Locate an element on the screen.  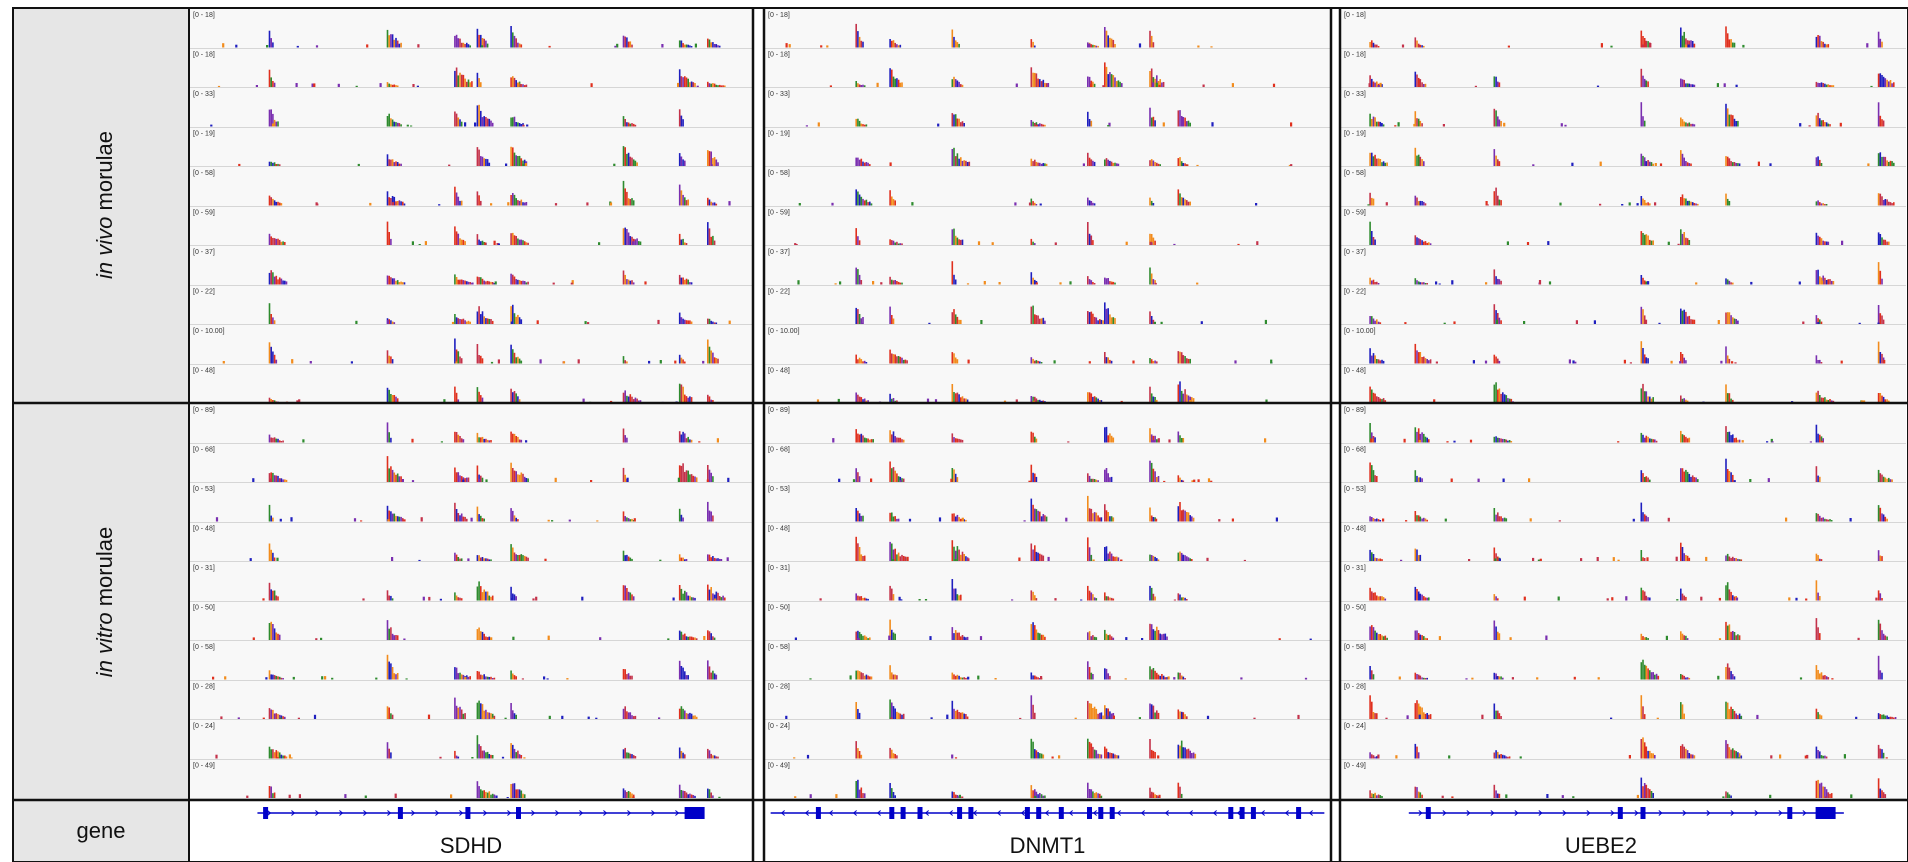
track-vitro-SDHD-7: [0 - 58] is located at coordinates (471, 661).